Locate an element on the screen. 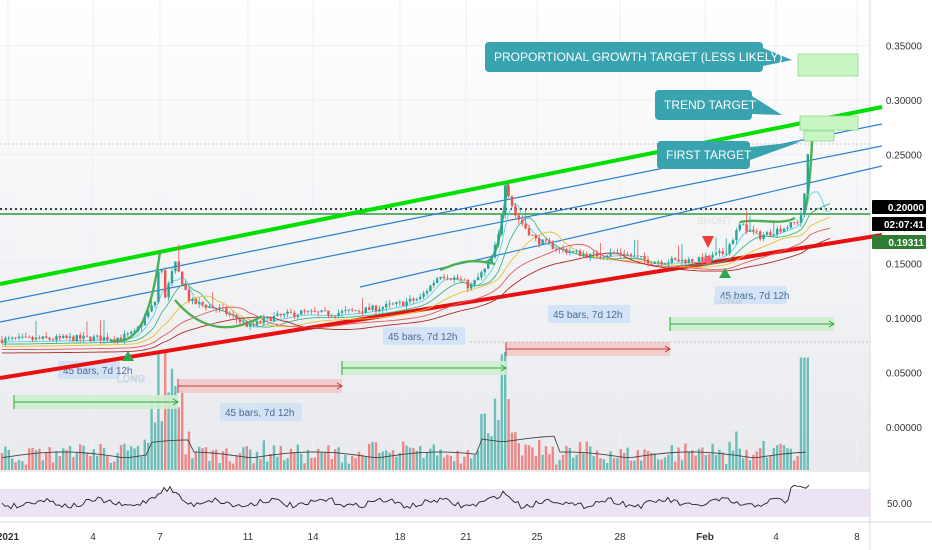 The image size is (932, 550). range-label-bg is located at coordinates (261, 412).